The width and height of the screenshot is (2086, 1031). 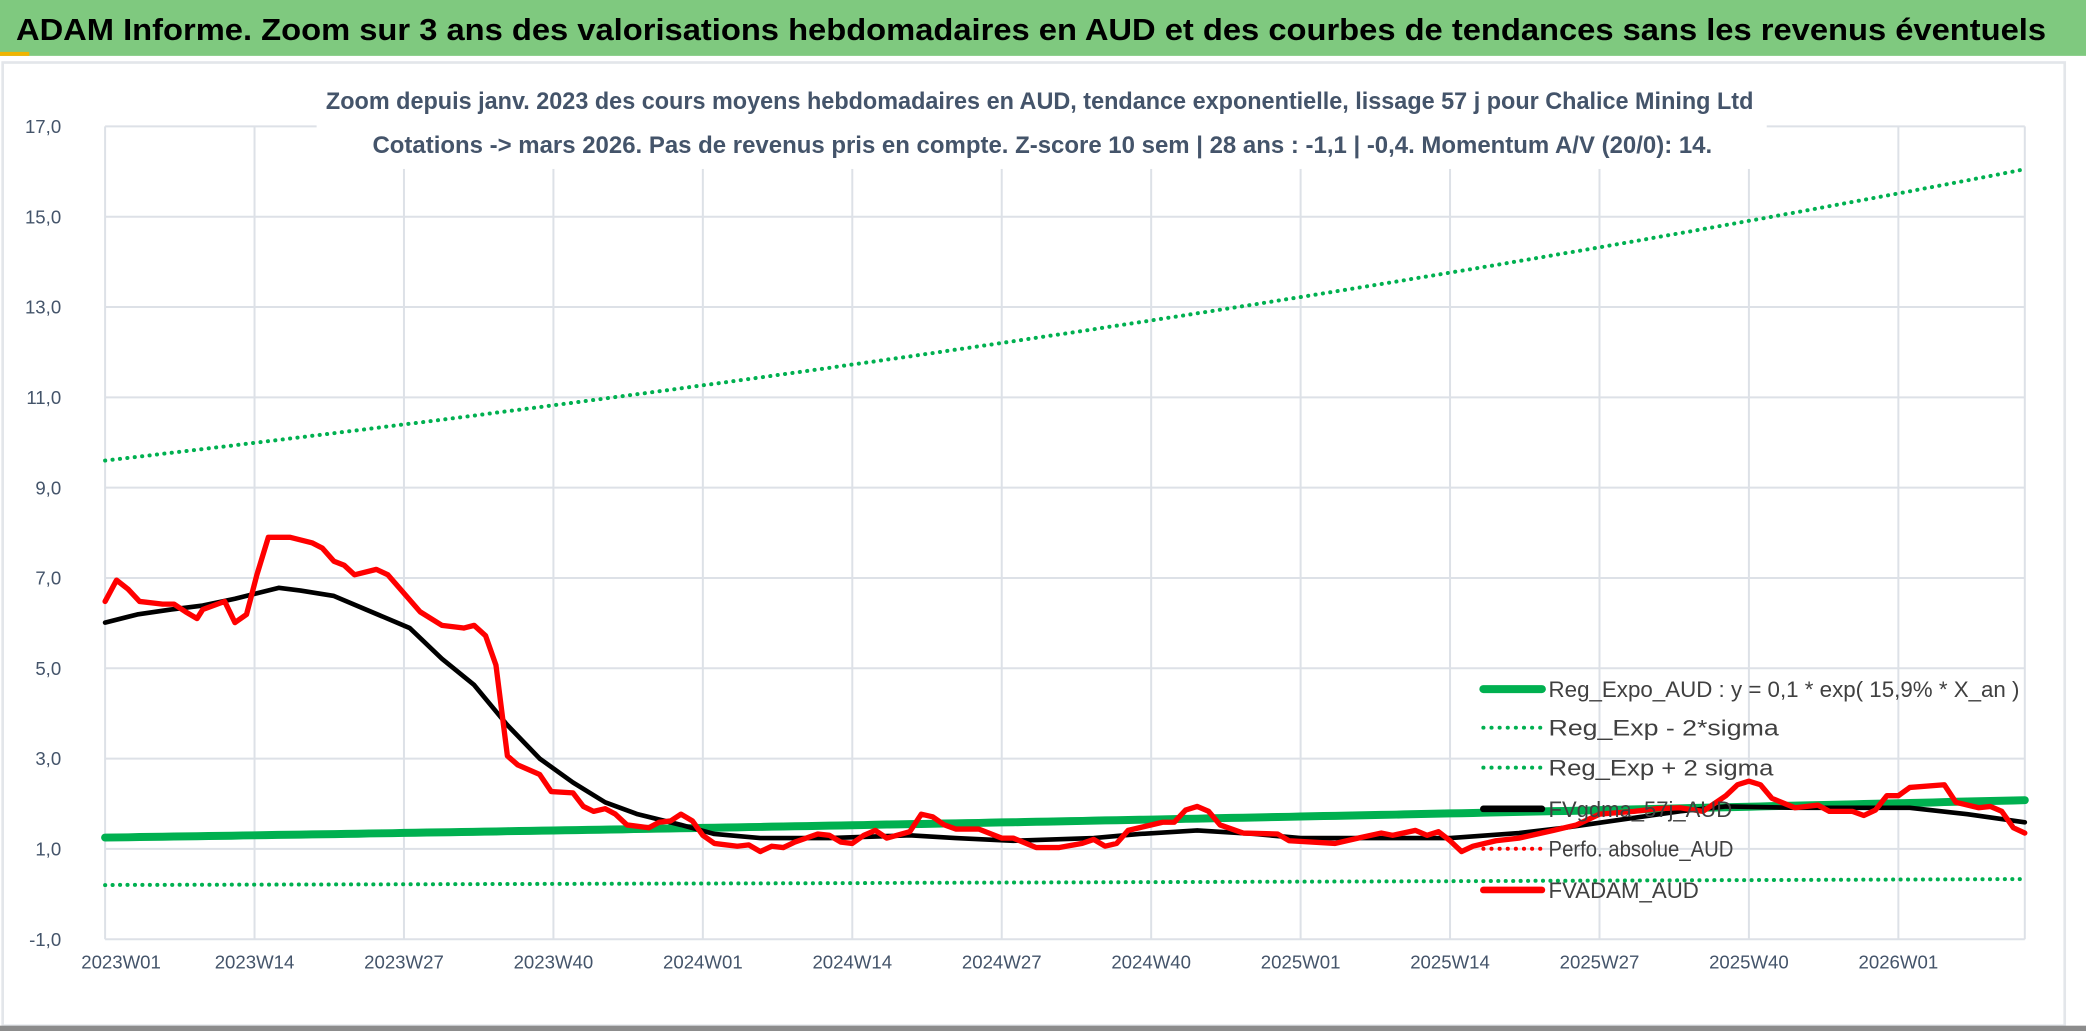 I want to click on y-tick-label: 17,0, so click(x=43, y=126).